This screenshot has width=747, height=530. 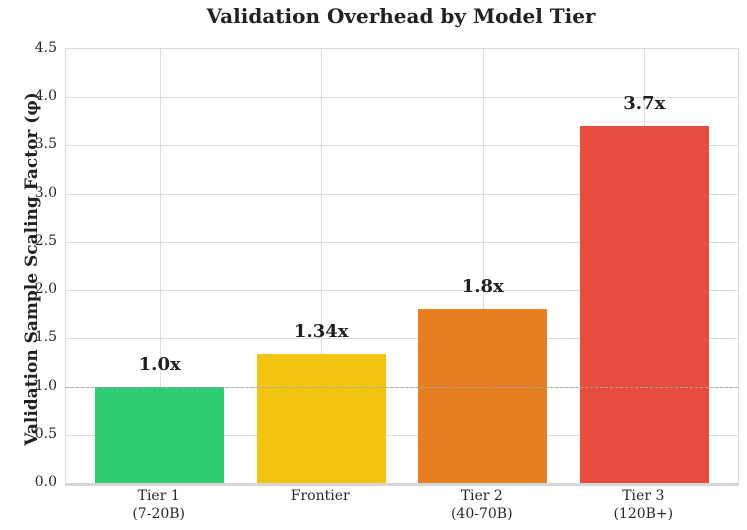 I want to click on y-tick-label-4.0: 4.0, so click(x=45, y=96).